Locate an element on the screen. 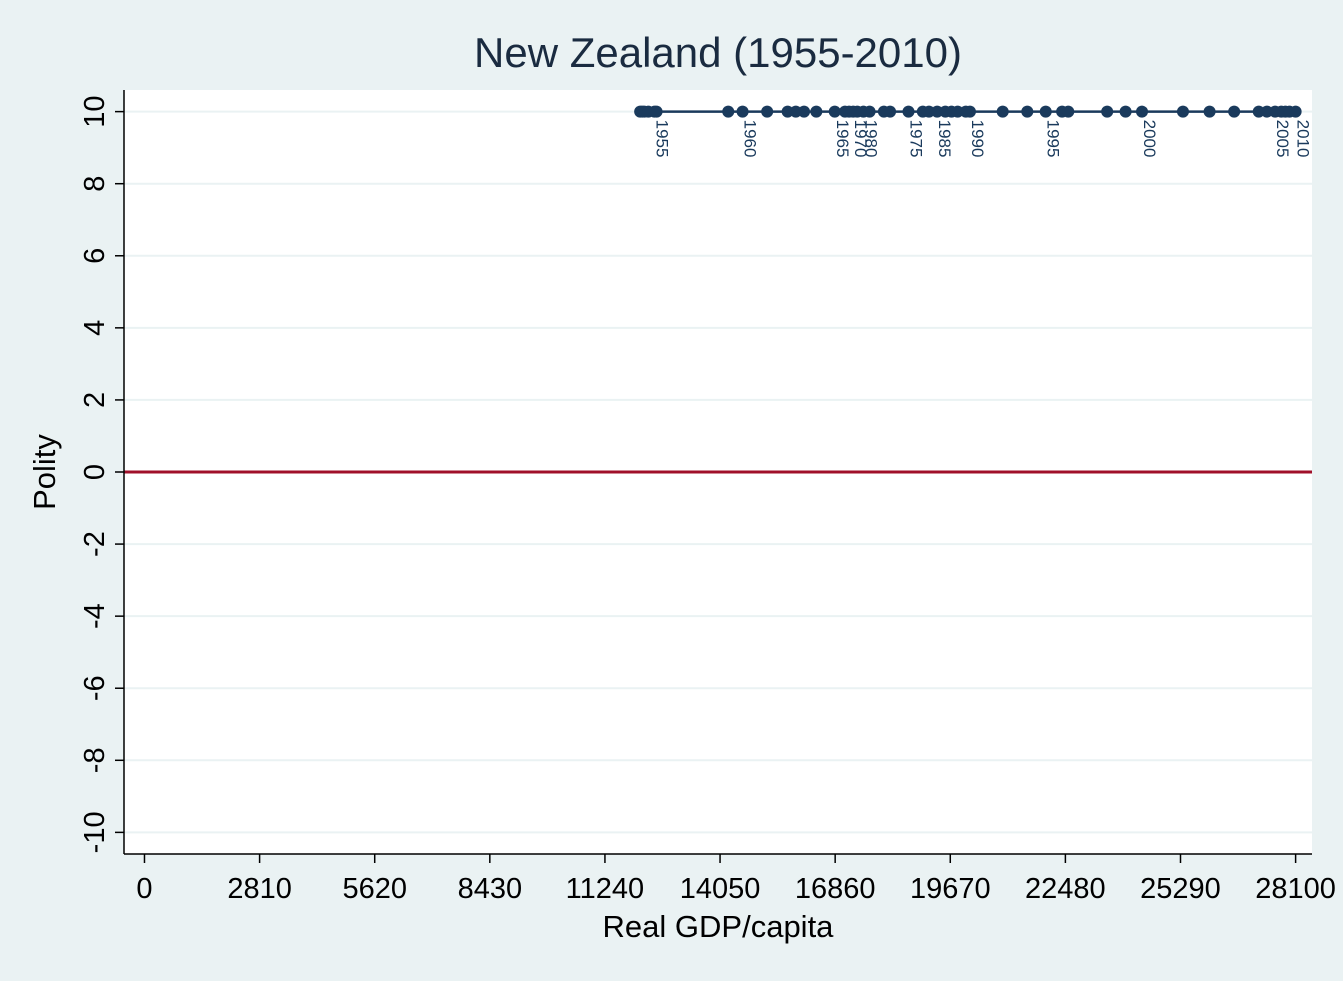  y-tick-label: -4 is located at coordinates (95, 616).